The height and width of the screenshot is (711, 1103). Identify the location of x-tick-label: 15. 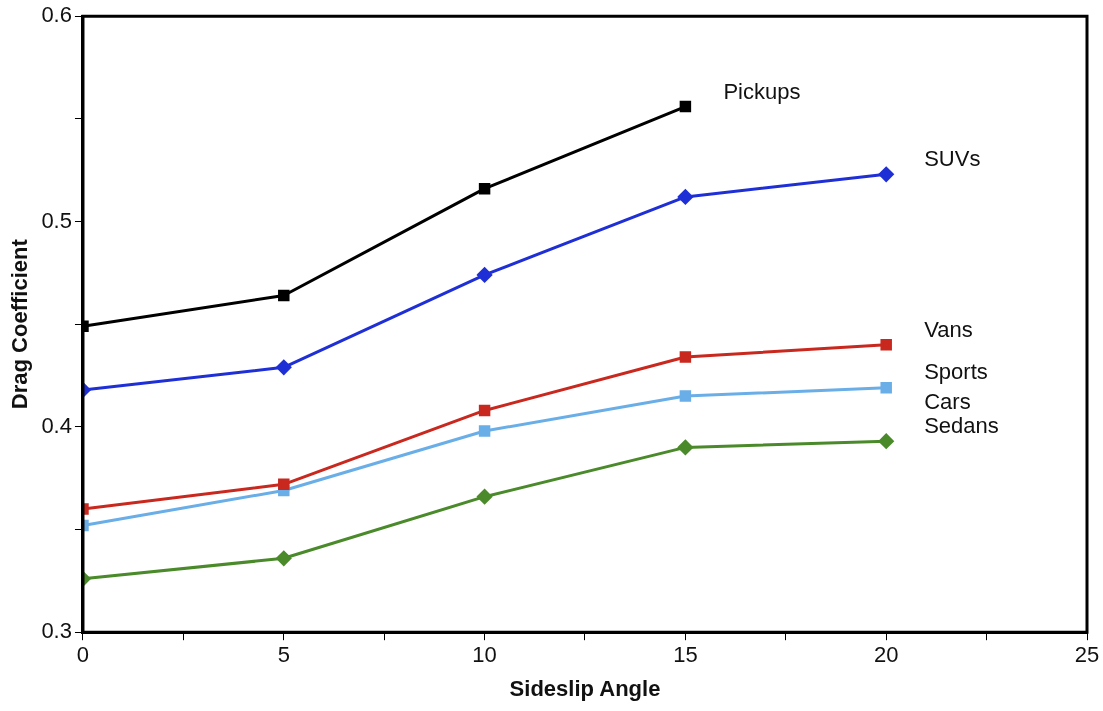
(685, 655).